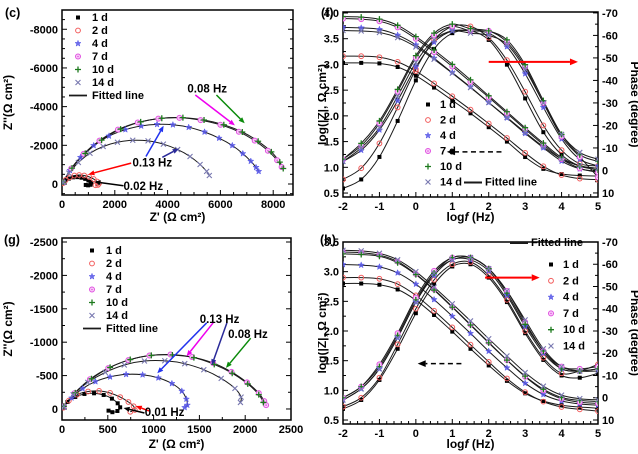  I want to click on svg-text: 4, so click(562, 434).